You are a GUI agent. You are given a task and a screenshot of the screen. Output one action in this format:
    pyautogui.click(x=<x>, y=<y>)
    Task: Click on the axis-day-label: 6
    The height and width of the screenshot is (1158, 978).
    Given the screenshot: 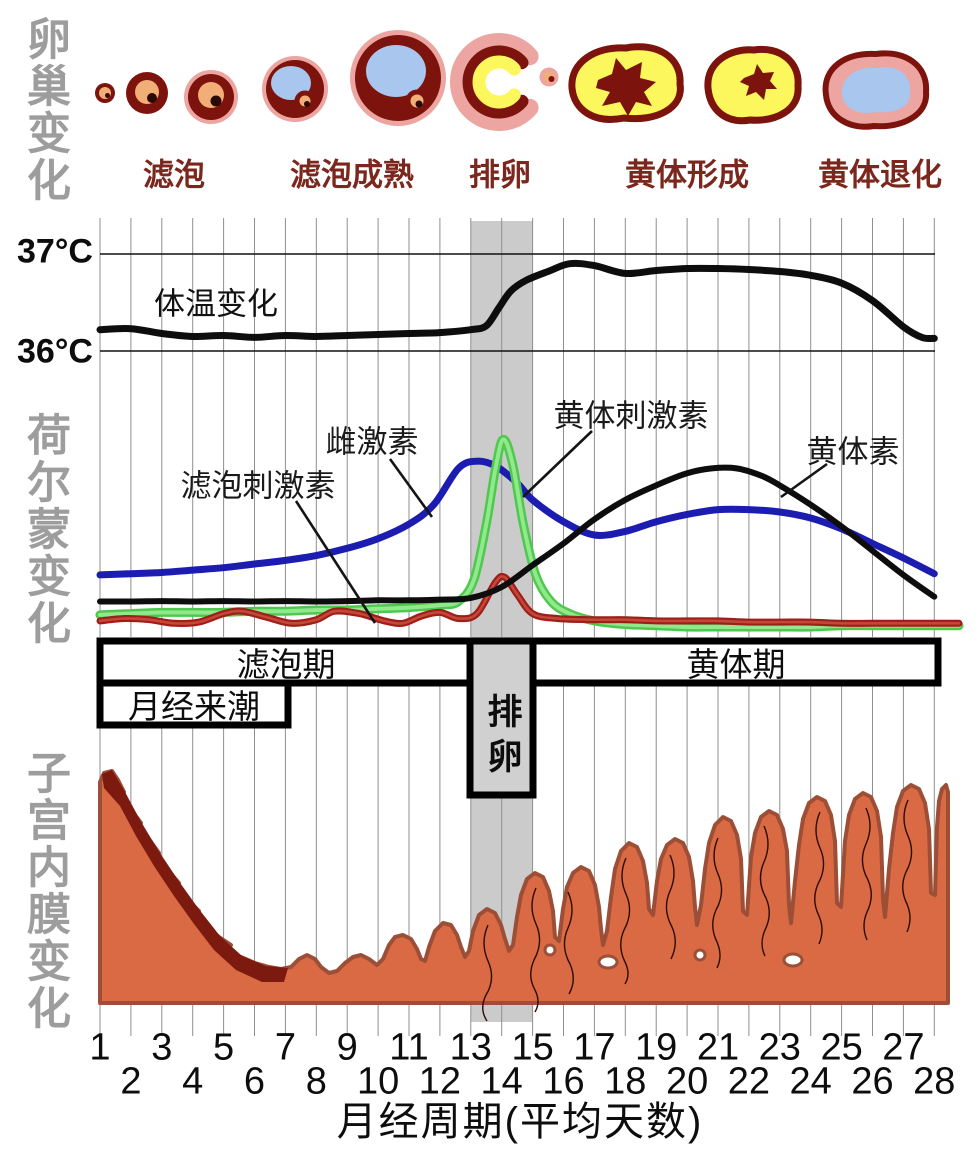 What is the action you would take?
    pyautogui.click(x=254, y=1081)
    